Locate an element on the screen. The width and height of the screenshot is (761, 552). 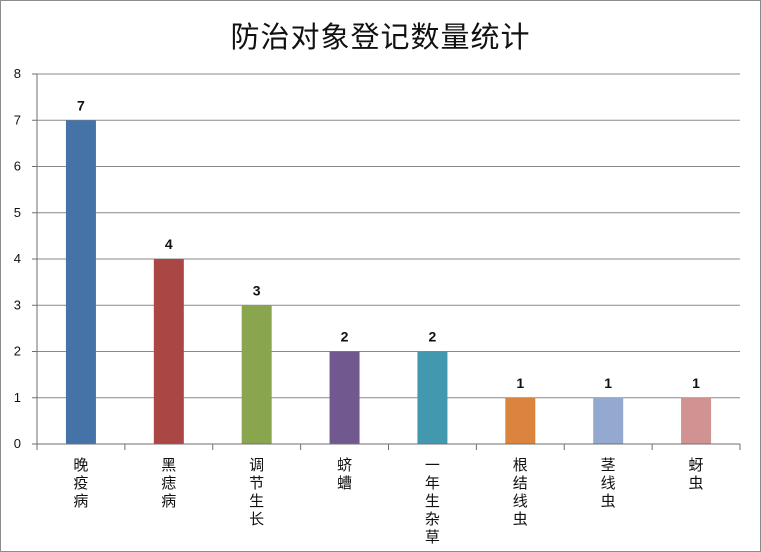
data-label: 3 is located at coordinates (257, 290).